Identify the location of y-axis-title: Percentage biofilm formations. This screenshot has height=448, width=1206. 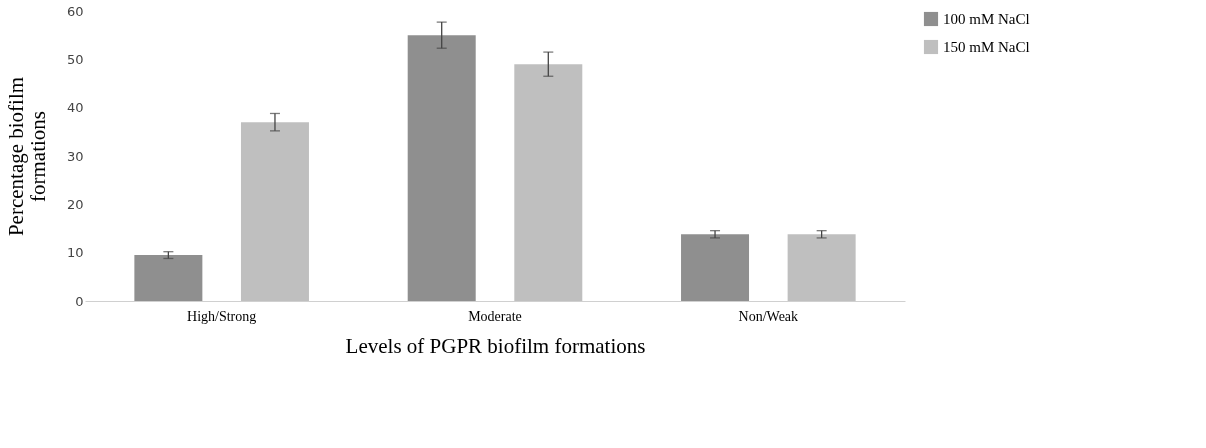
(26, 156).